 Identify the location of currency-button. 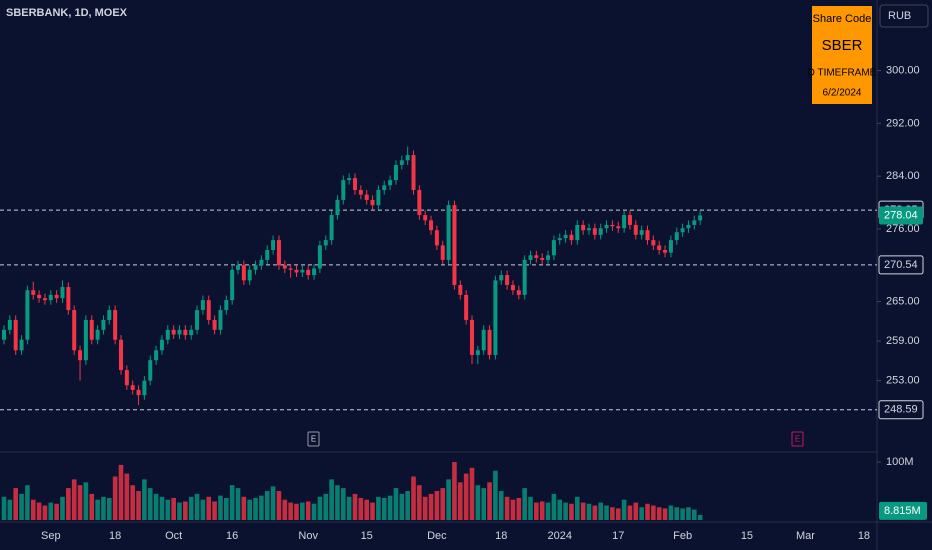
(904, 16).